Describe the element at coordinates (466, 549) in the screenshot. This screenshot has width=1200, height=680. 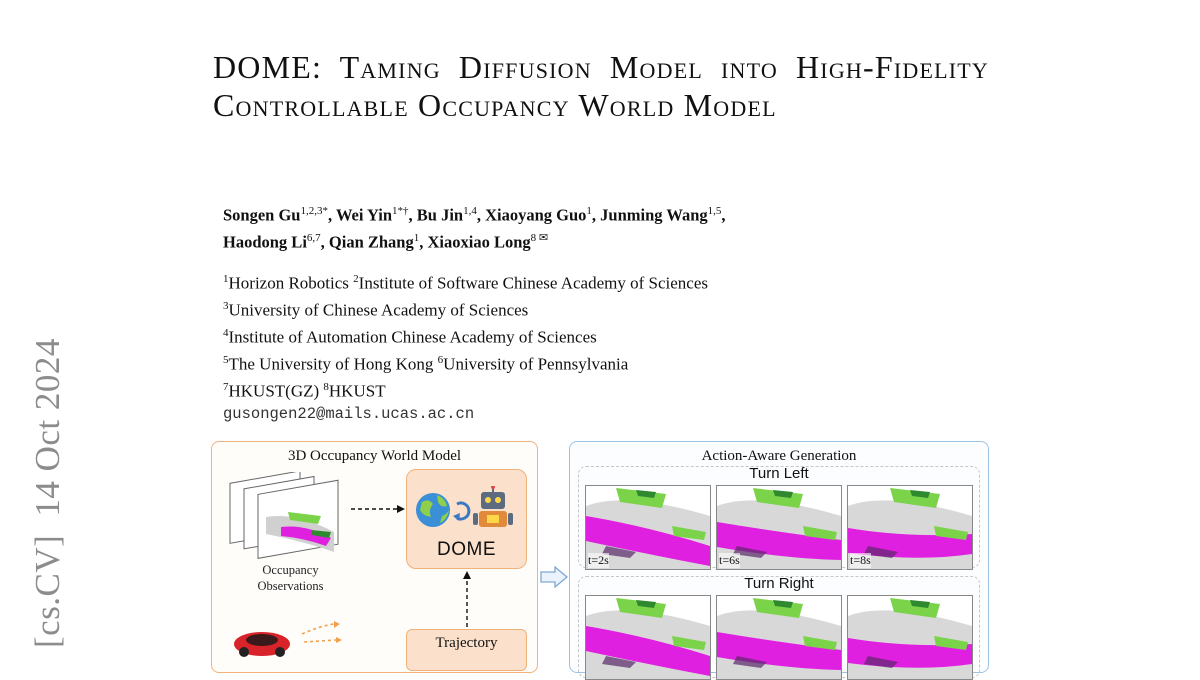
I see `dome-label: DOME` at that location.